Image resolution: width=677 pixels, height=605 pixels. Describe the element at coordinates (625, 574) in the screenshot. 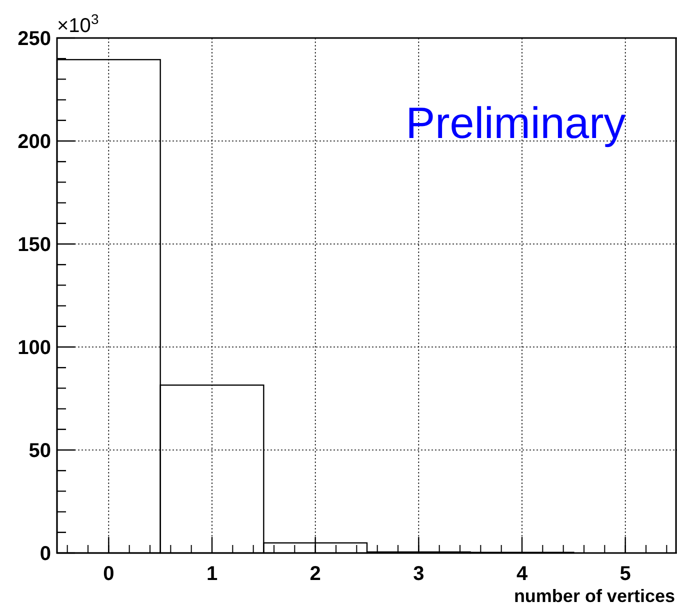

I see `x-tick-label: 5` at that location.